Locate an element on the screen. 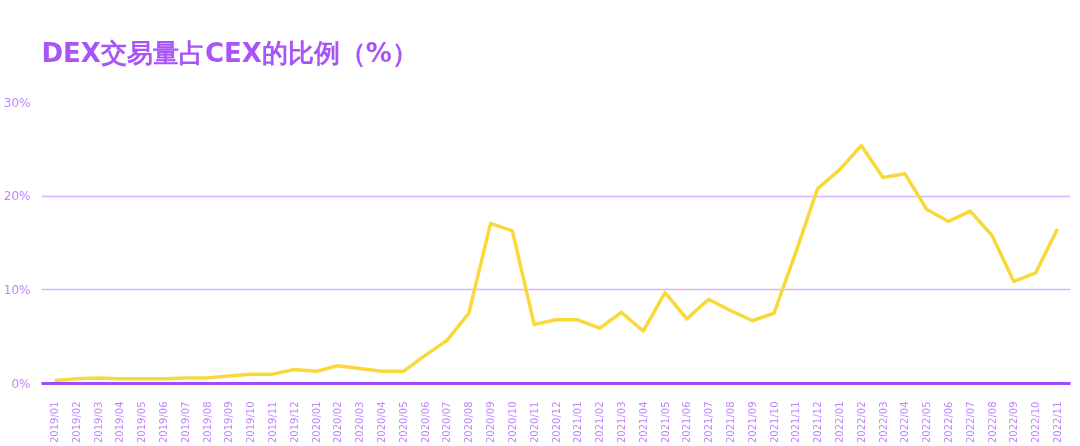 The height and width of the screenshot is (446, 1080). x-tick-label: 2019/03 is located at coordinates (98, 422).